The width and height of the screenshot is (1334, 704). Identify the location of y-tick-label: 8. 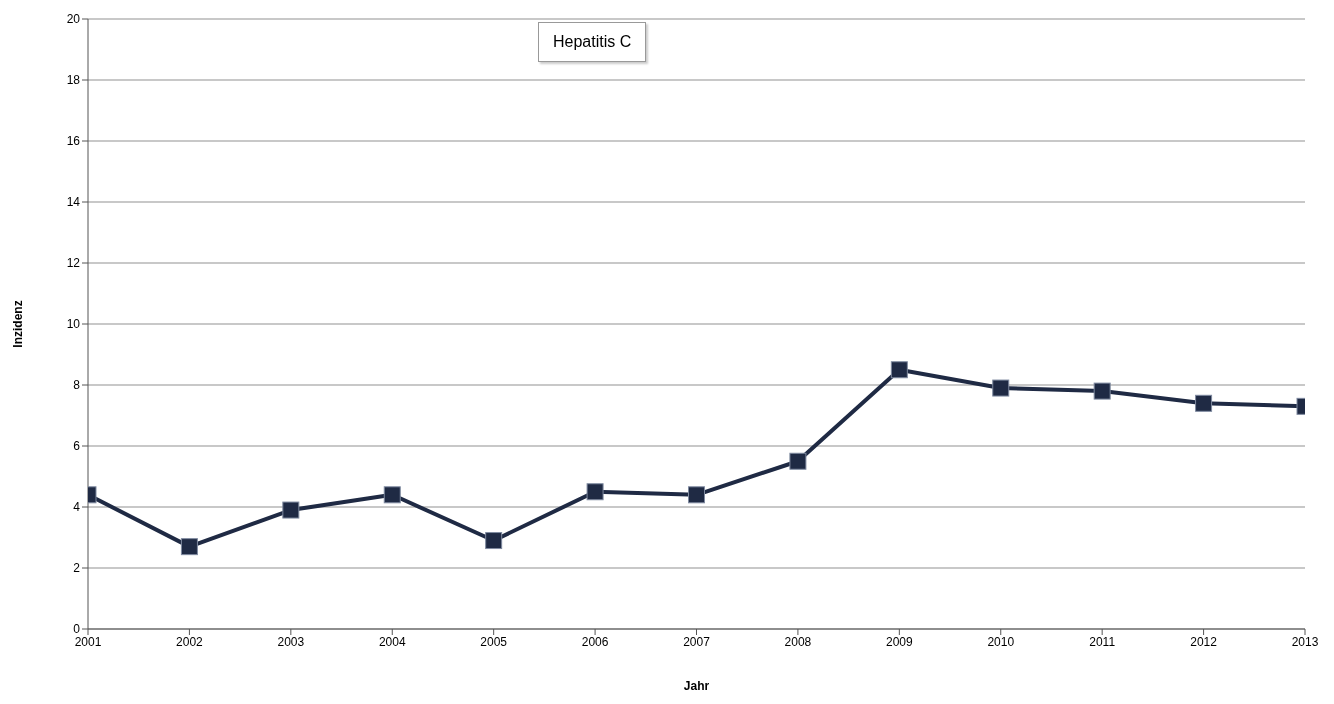
(77, 385).